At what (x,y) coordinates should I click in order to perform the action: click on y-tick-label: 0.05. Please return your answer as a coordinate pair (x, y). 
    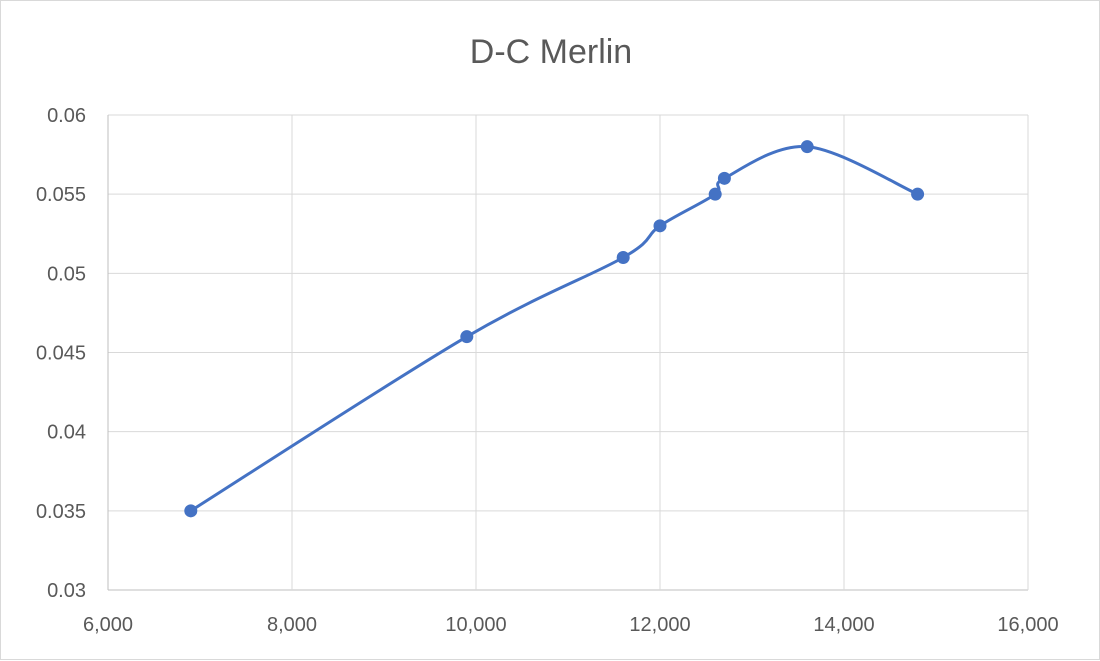
    Looking at the image, I should click on (66, 274).